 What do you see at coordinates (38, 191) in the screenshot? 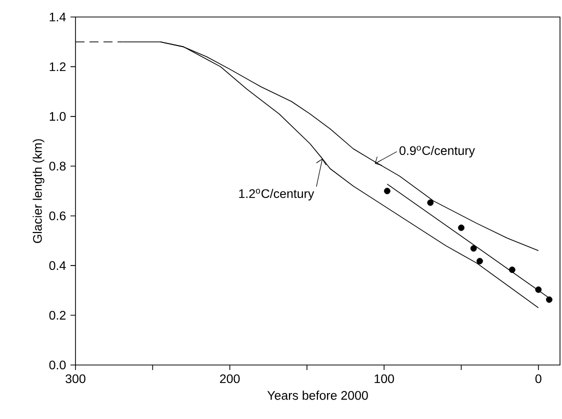
I see `y-axis-title: Glacier length (km)` at bounding box center [38, 191].